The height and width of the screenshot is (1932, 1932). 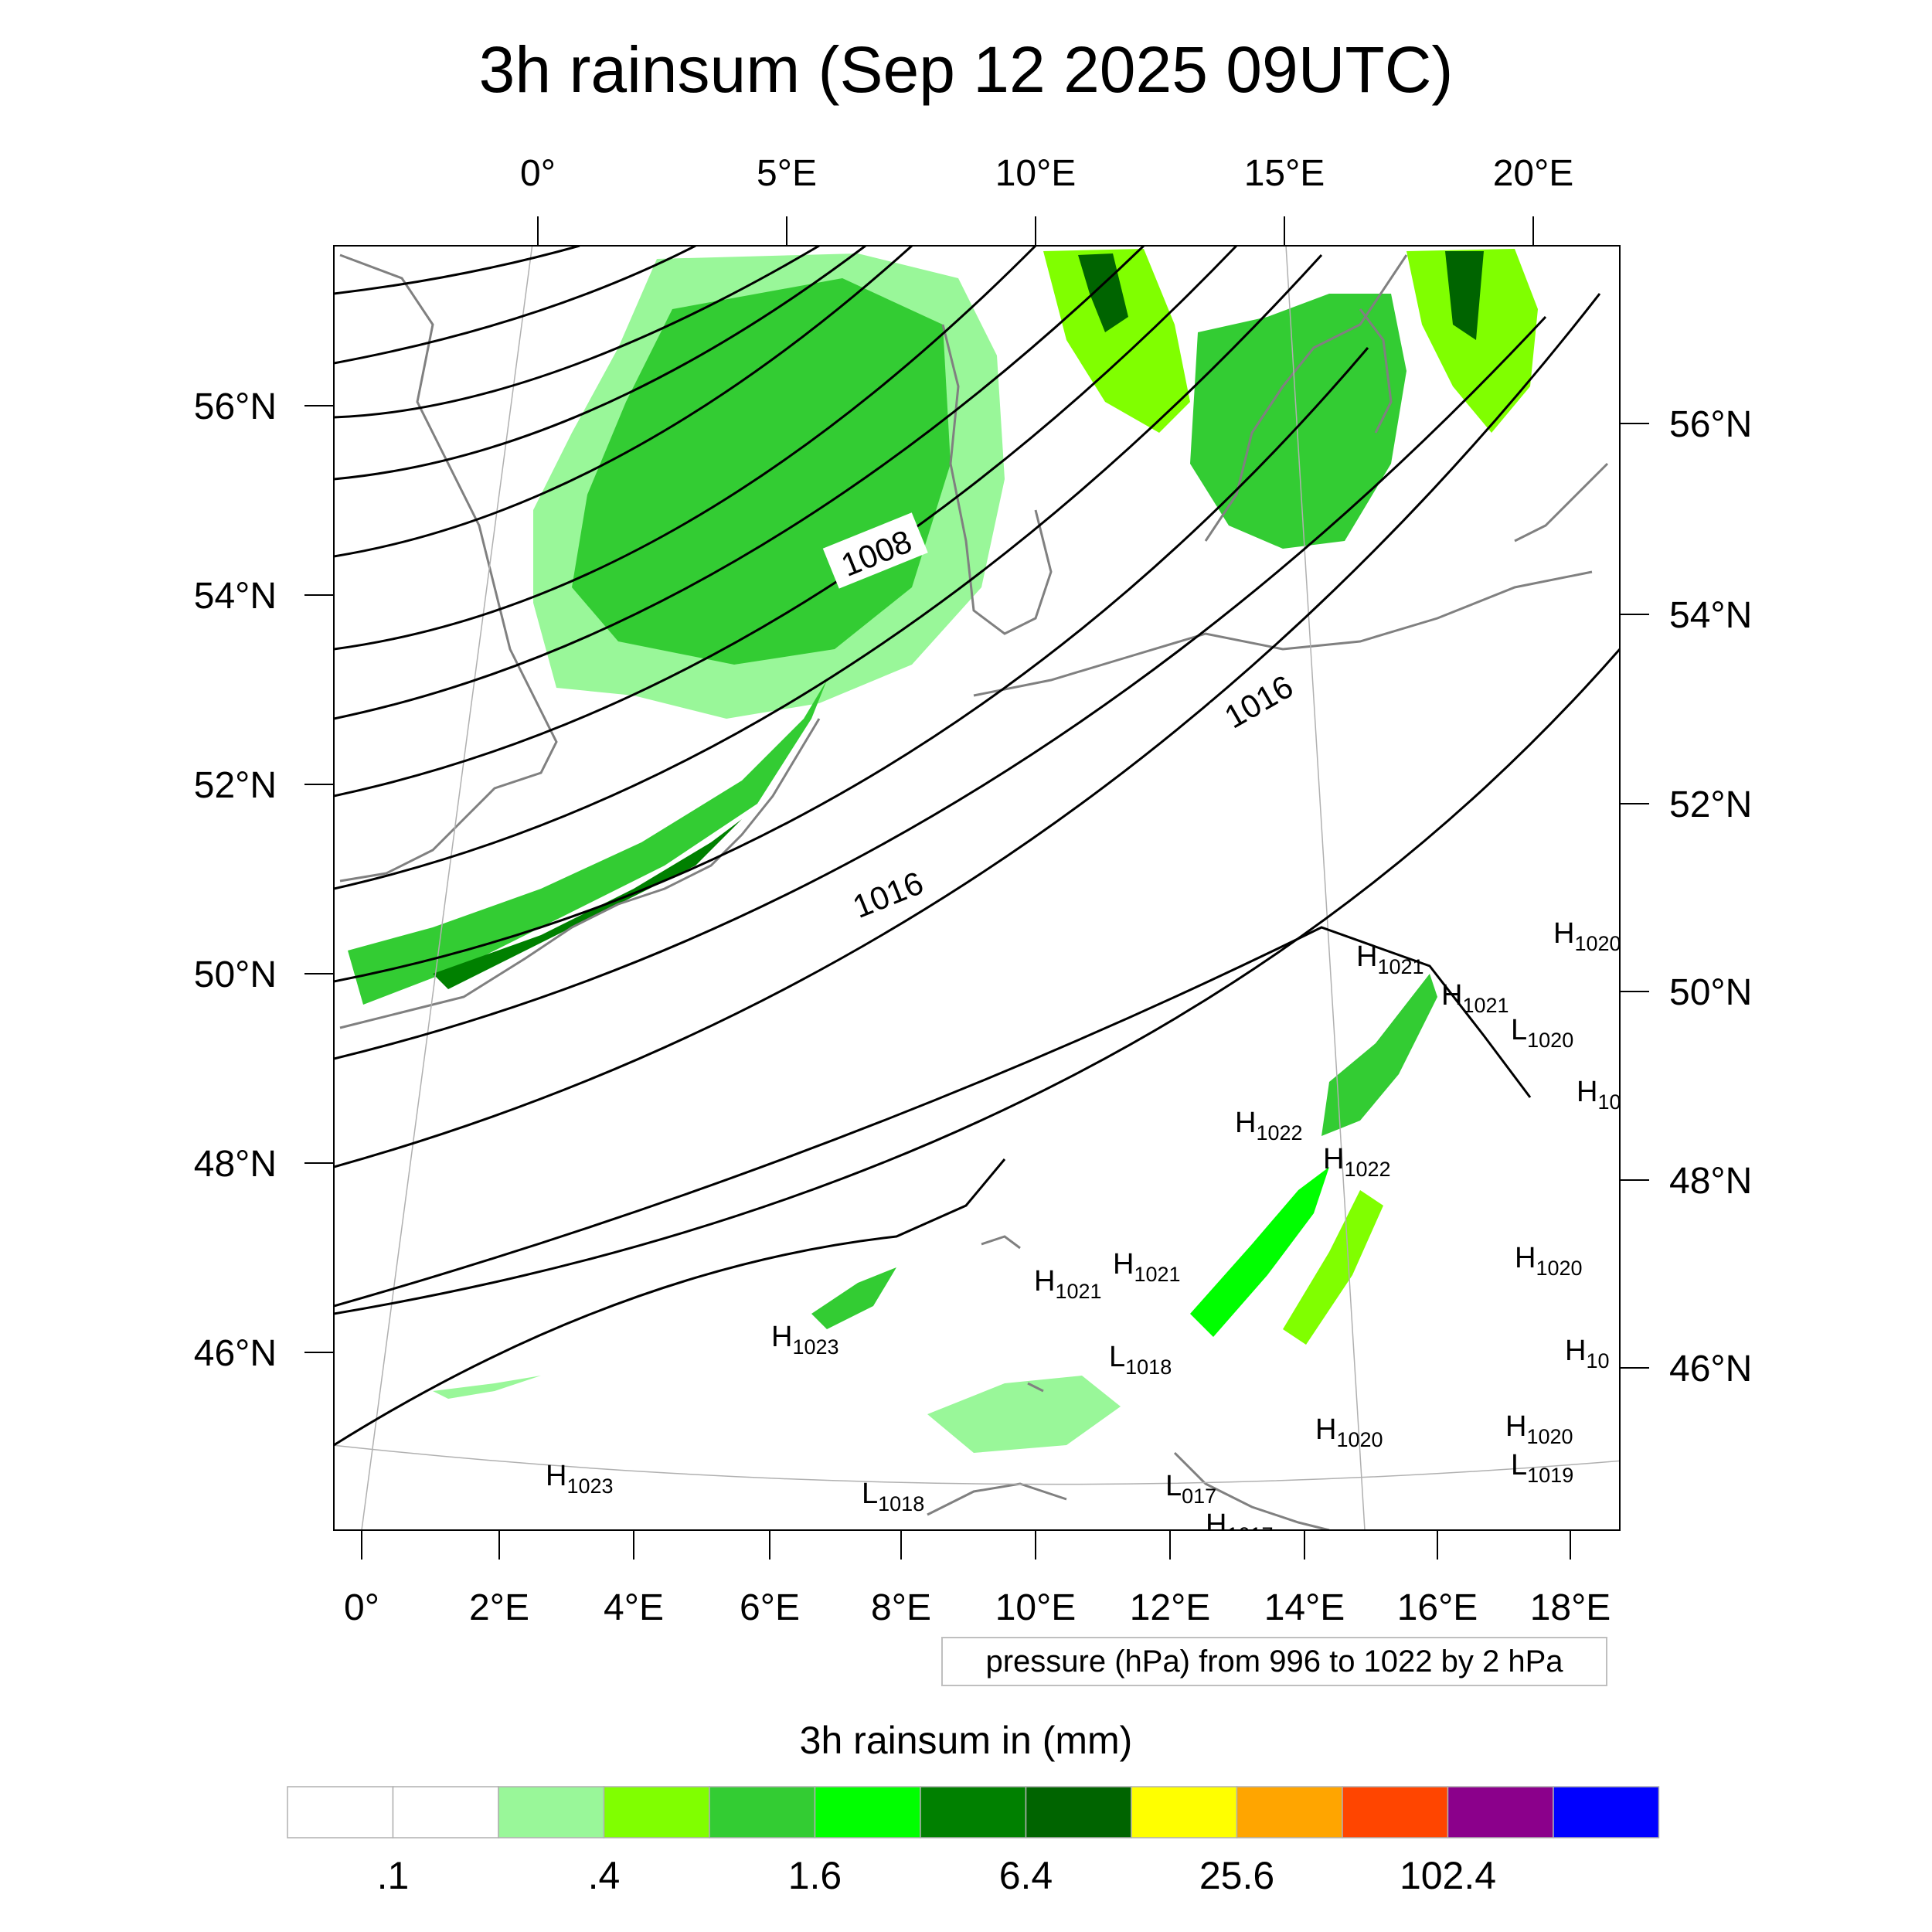 What do you see at coordinates (815, 1875) in the screenshot?
I see `colorbar-tick-label: 1.6` at bounding box center [815, 1875].